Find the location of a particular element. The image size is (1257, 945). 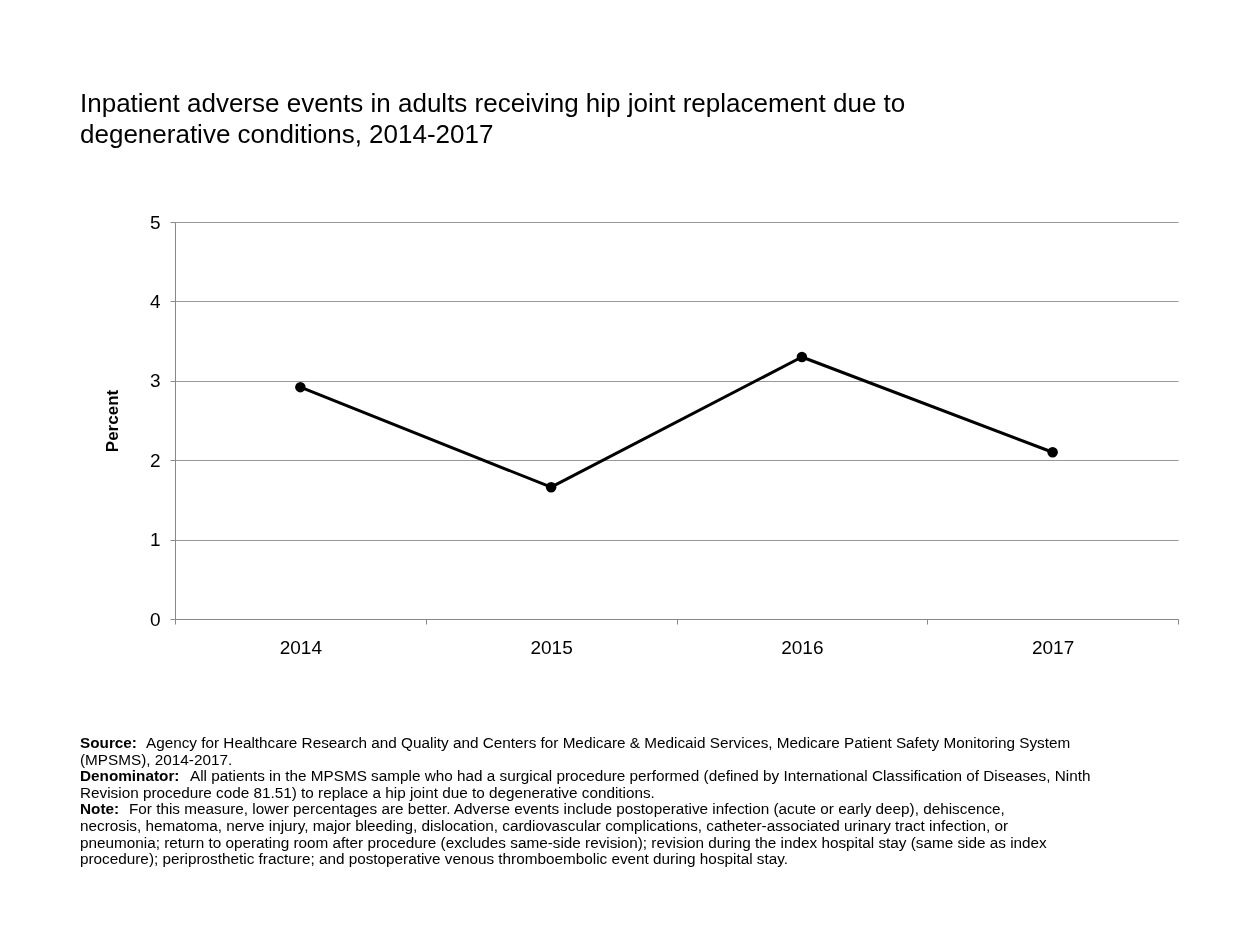

x-tick-label: 2015 is located at coordinates (551, 647).